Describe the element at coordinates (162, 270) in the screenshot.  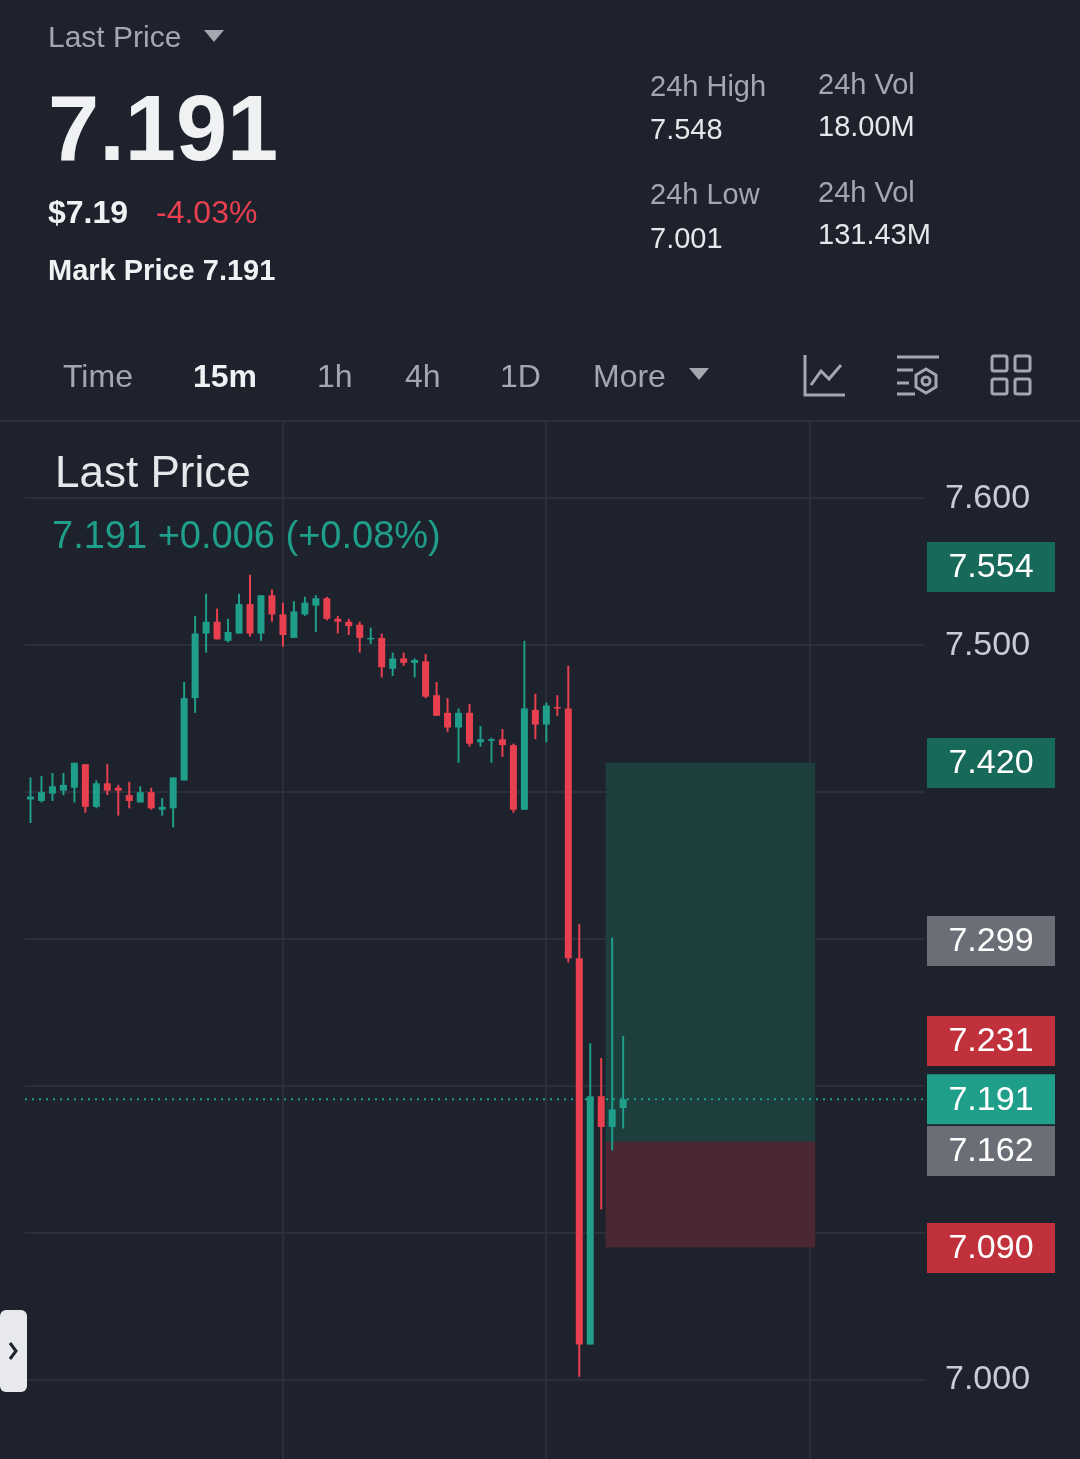
I see `text: Mark Price 7.191` at that location.